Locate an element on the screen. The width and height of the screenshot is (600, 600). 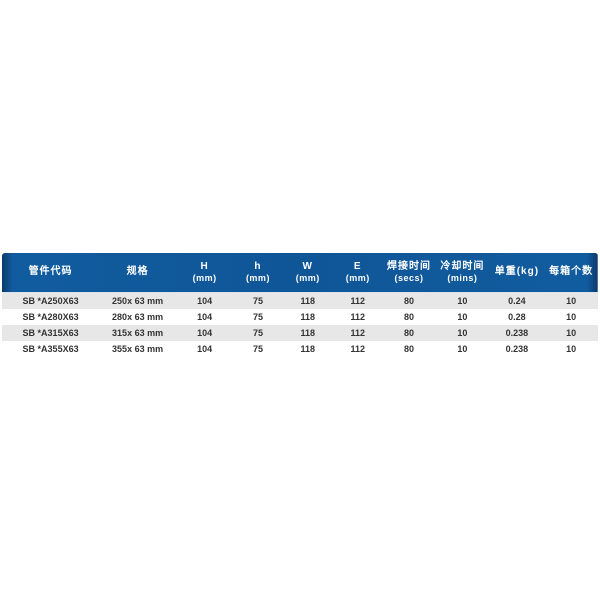
cell-part-code: SB *A250X63 is located at coordinates (50, 301).